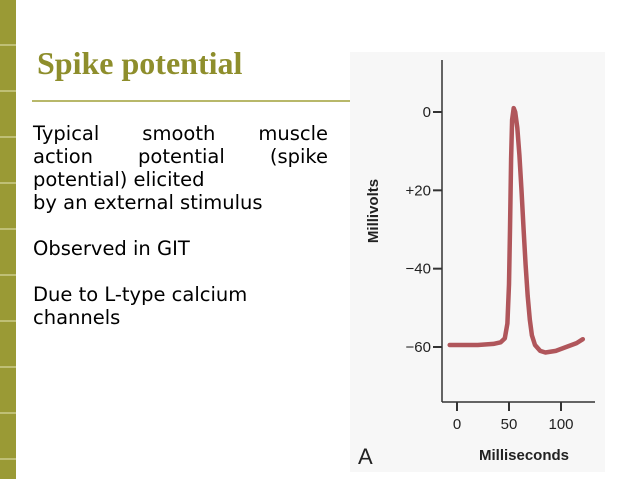  I want to click on body-line: Observed in GIT, so click(111, 248).